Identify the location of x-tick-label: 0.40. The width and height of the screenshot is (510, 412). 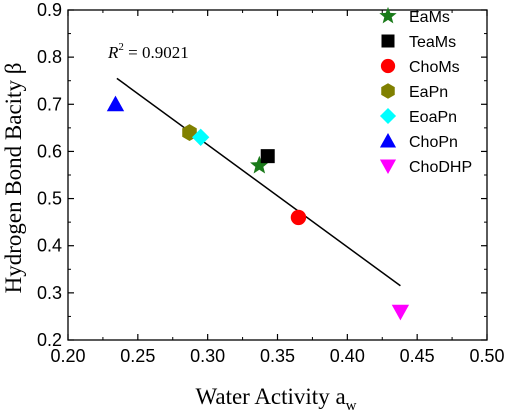
(347, 356).